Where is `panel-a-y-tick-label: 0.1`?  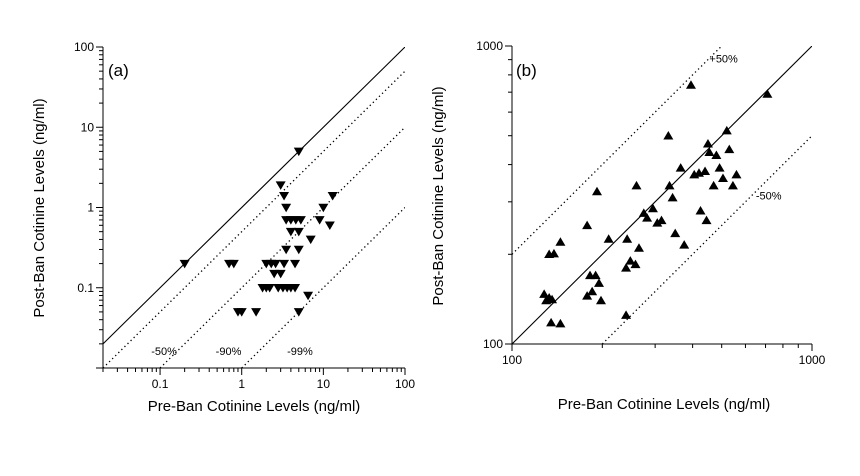 panel-a-y-tick-label: 0.1 is located at coordinates (85, 288).